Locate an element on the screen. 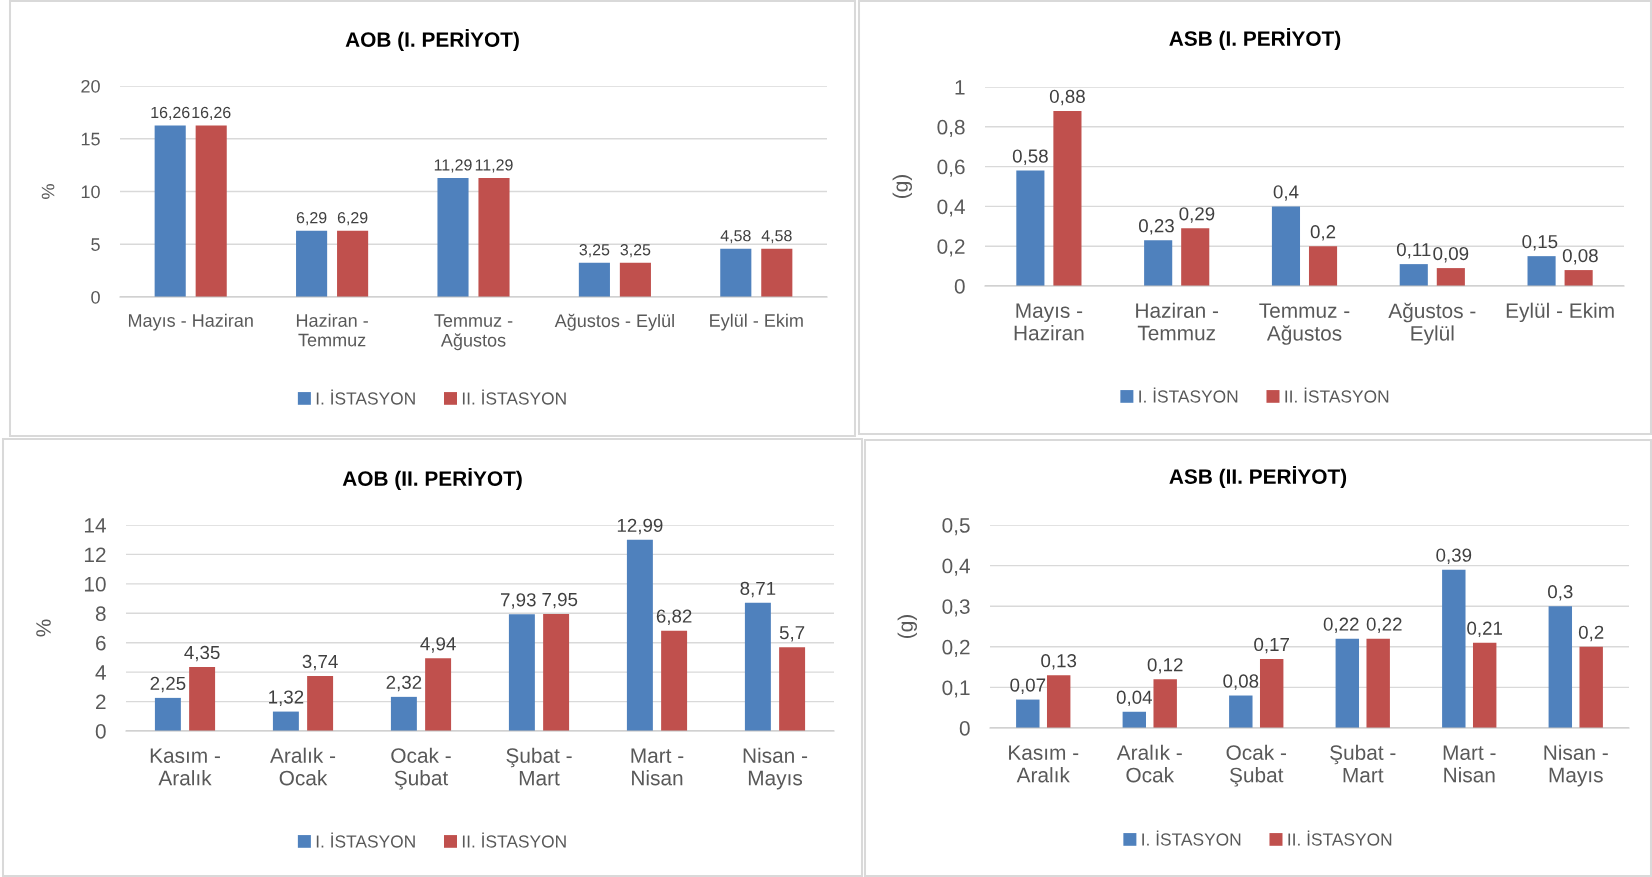 The height and width of the screenshot is (877, 1652). data-label: 0,11 is located at coordinates (1413, 250).